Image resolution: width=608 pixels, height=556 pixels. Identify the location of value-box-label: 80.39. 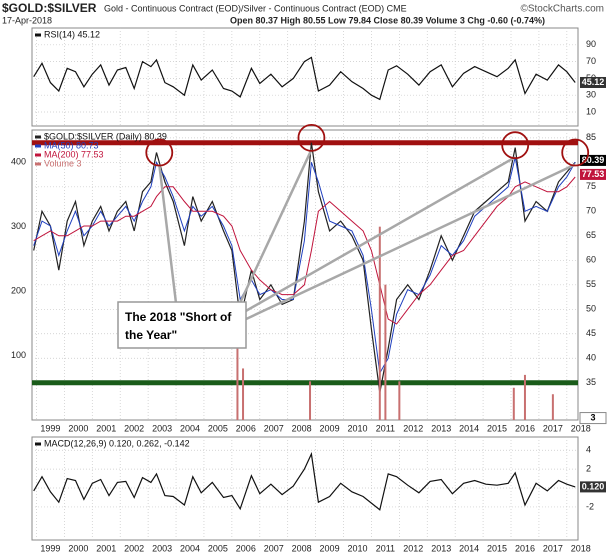
(593, 160).